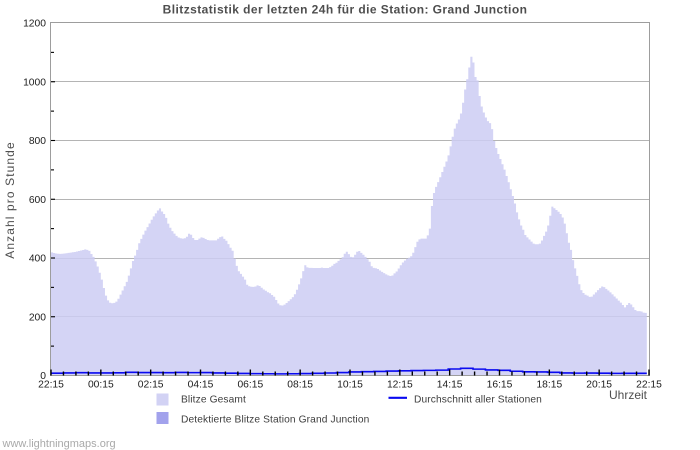 This screenshot has height=450, width=700. I want to click on svg-text: 12:15, so click(400, 385).